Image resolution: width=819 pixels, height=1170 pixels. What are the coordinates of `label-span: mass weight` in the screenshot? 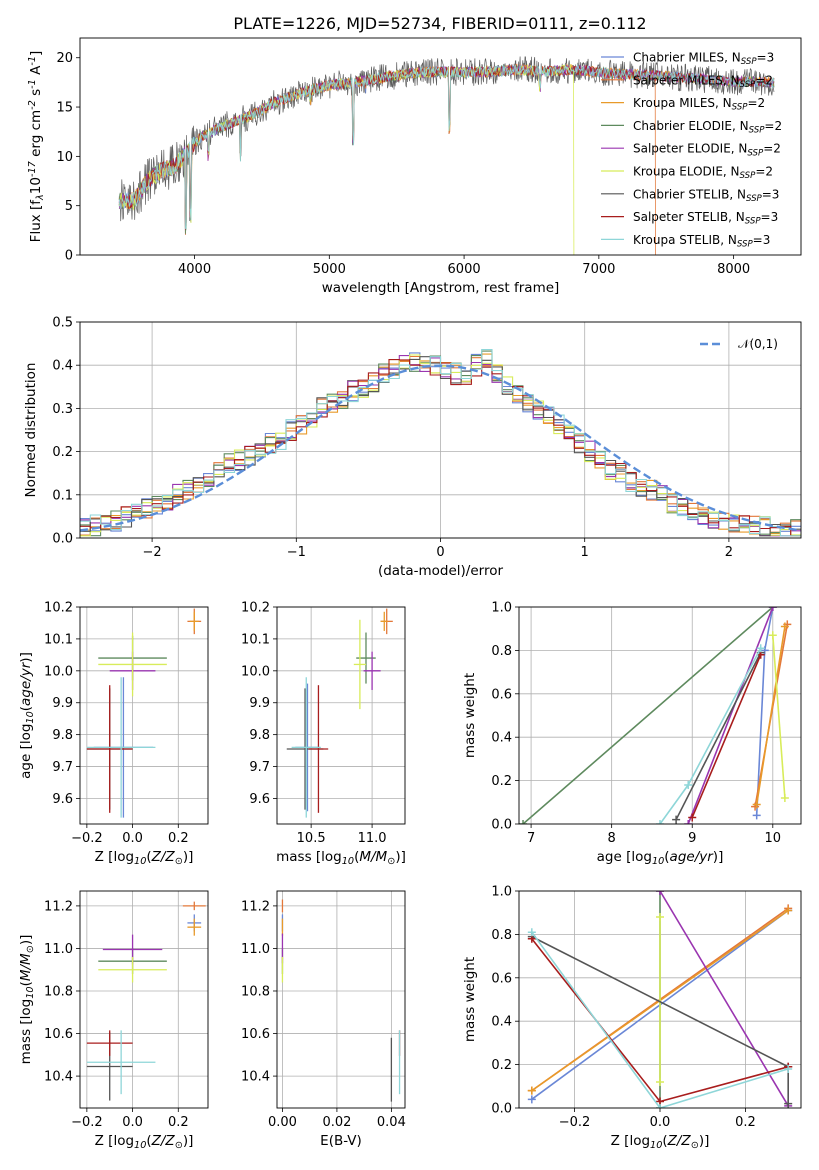 It's located at (470, 715).